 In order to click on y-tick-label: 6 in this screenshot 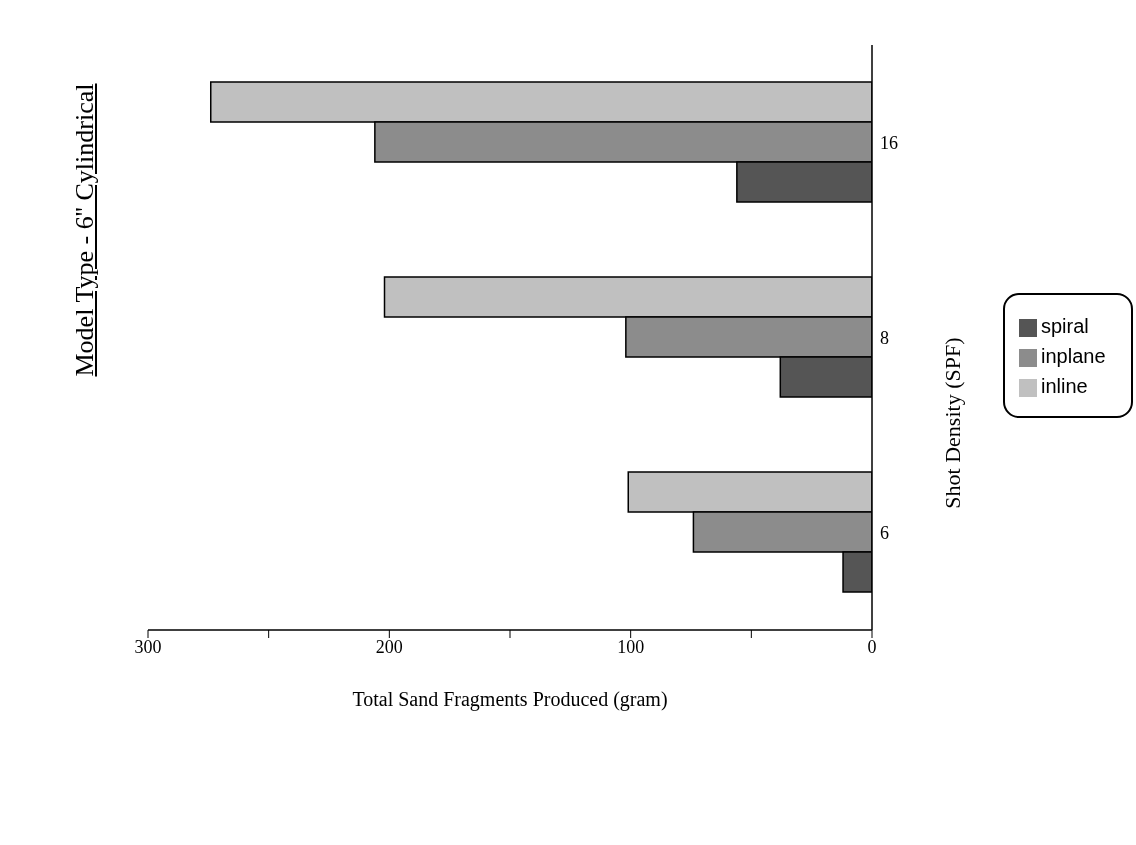, I will do `click(884, 532)`.